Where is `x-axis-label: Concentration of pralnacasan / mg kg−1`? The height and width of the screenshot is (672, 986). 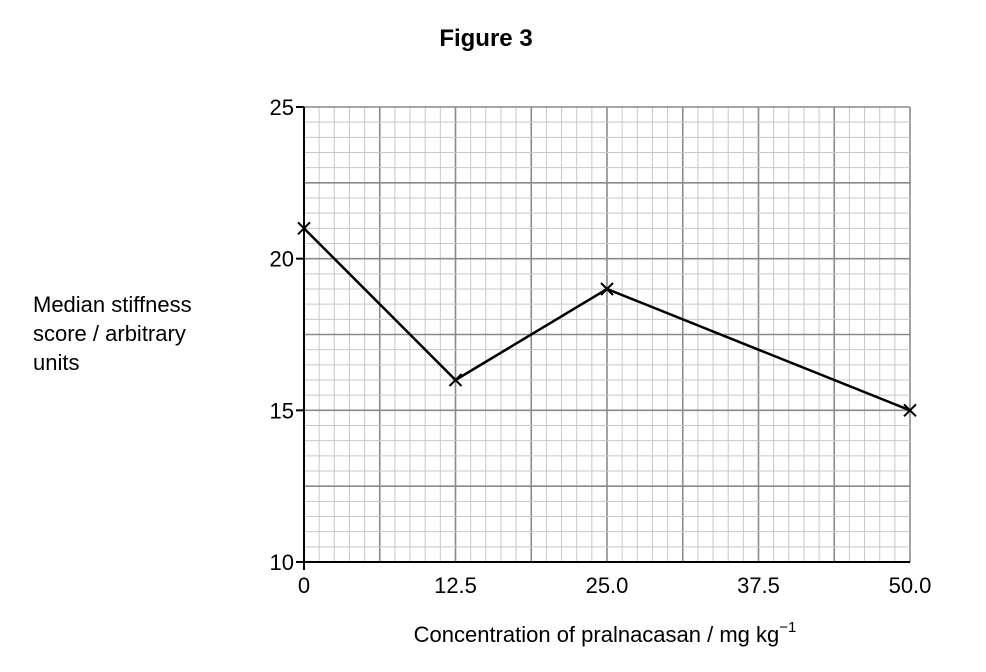
x-axis-label: Concentration of pralnacasan / mg kg−1 is located at coordinates (605, 633).